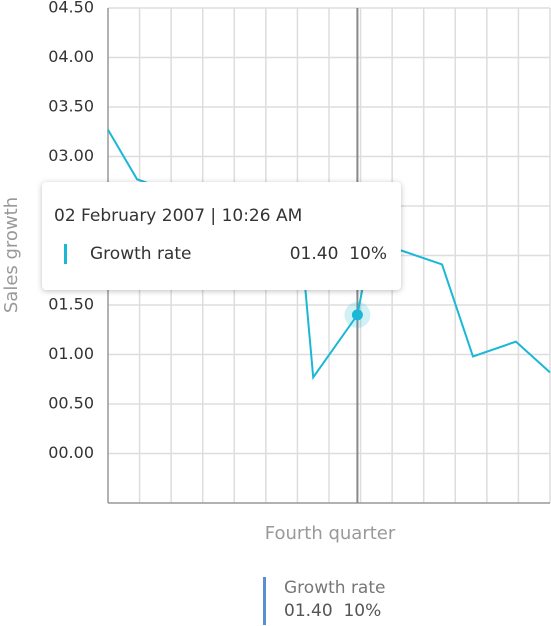 The height and width of the screenshot is (626, 551). Describe the element at coordinates (11, 255) in the screenshot. I see `y-axis-label: Sales growth` at that location.